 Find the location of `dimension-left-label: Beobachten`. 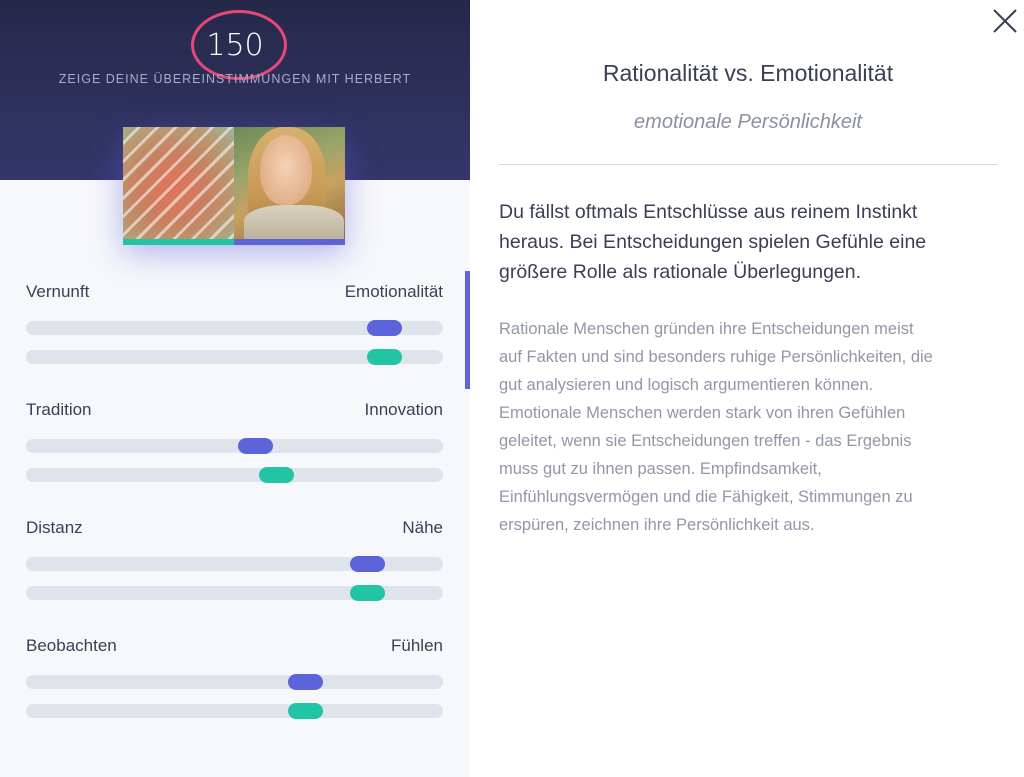

dimension-left-label: Beobachten is located at coordinates (71, 645).